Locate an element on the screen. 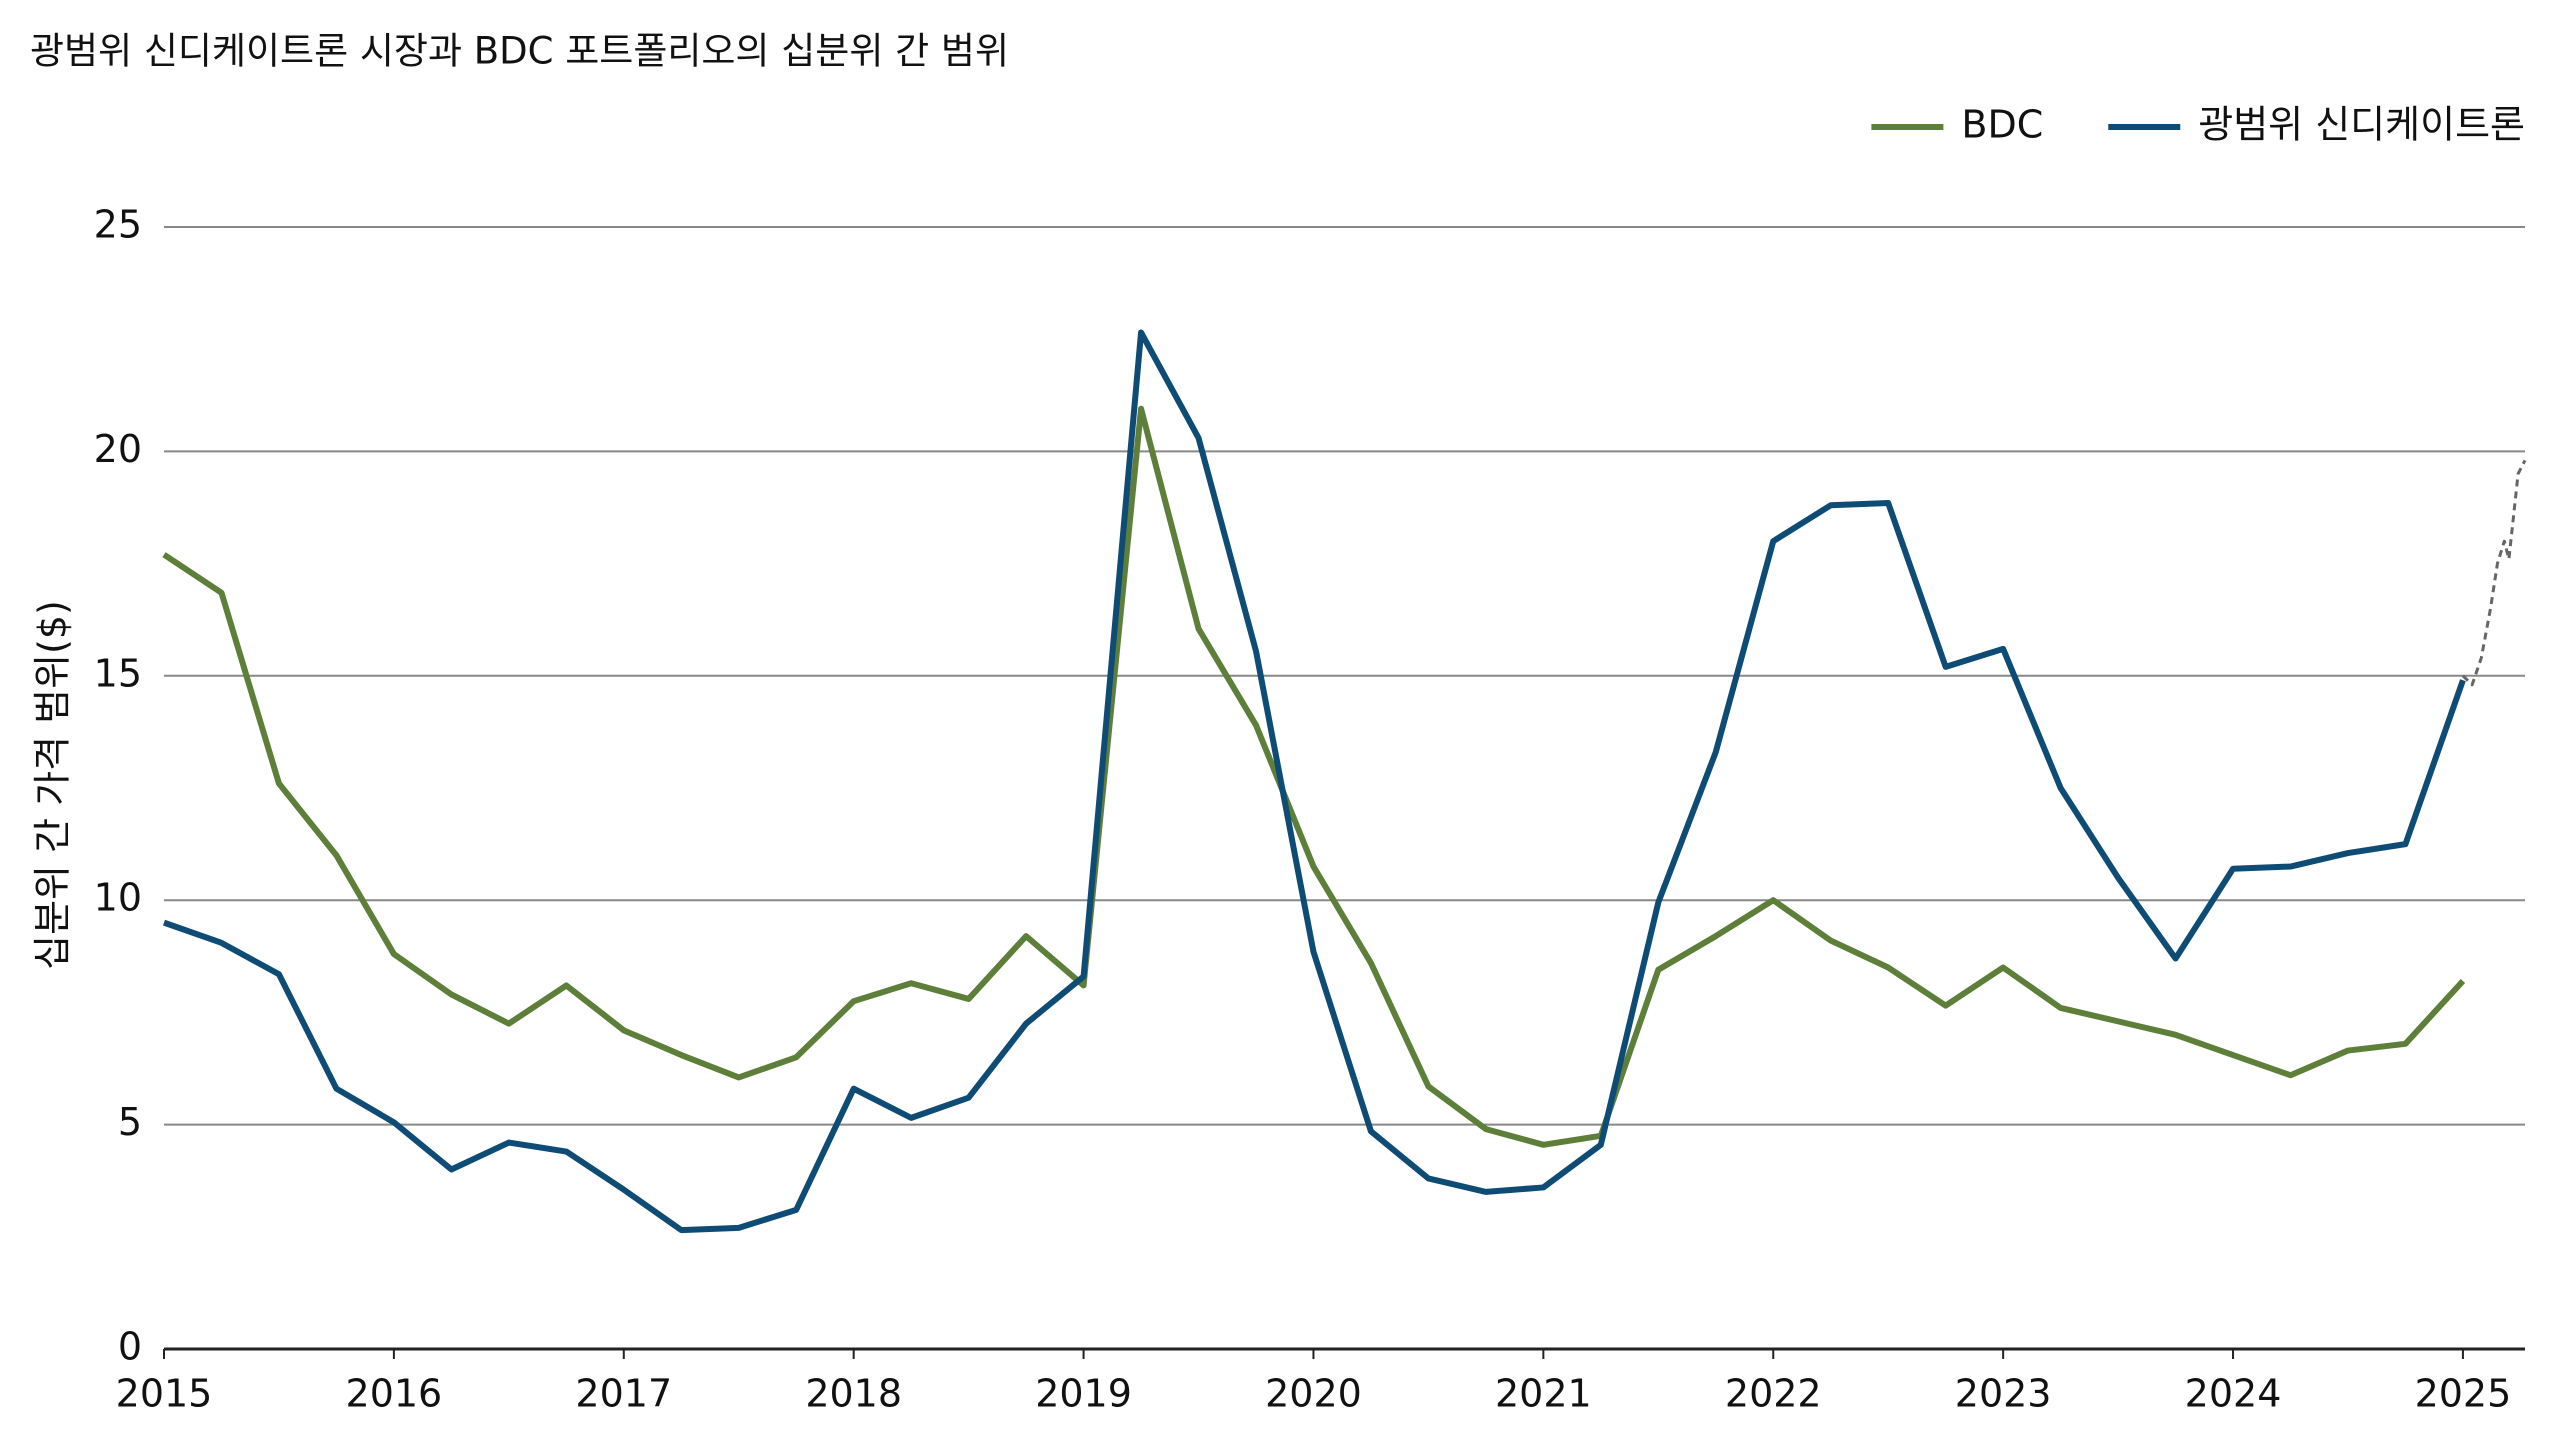  x-tick-label: 2025 is located at coordinates (2463, 1394).